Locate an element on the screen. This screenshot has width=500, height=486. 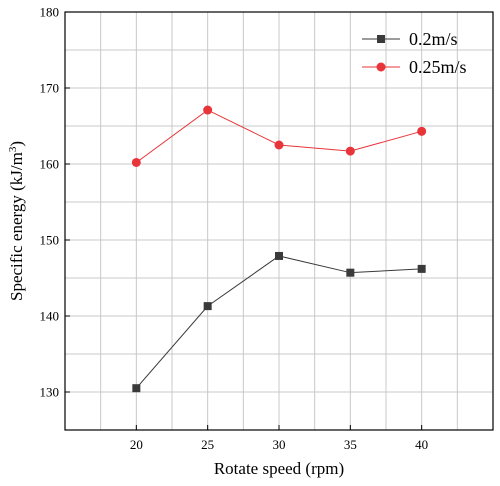
legend-label: 0.25m/s is located at coordinates (438, 67).